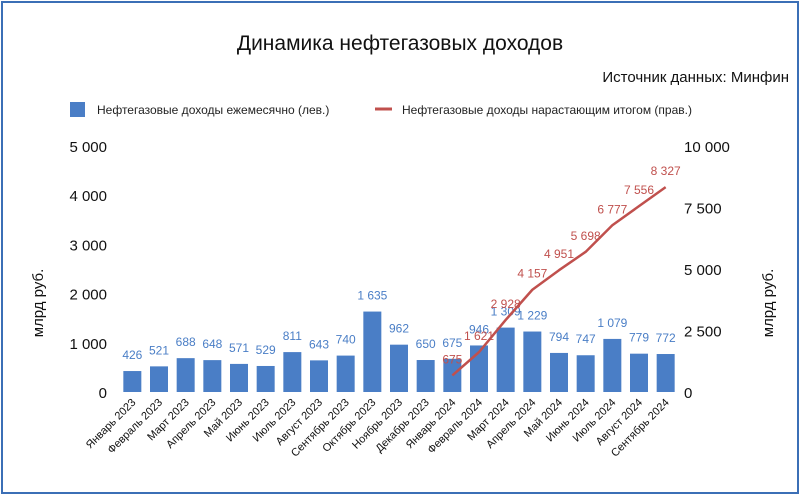 The height and width of the screenshot is (495, 800). Describe the element at coordinates (559, 337) in the screenshot. I see `bar-value-label: 794` at that location.